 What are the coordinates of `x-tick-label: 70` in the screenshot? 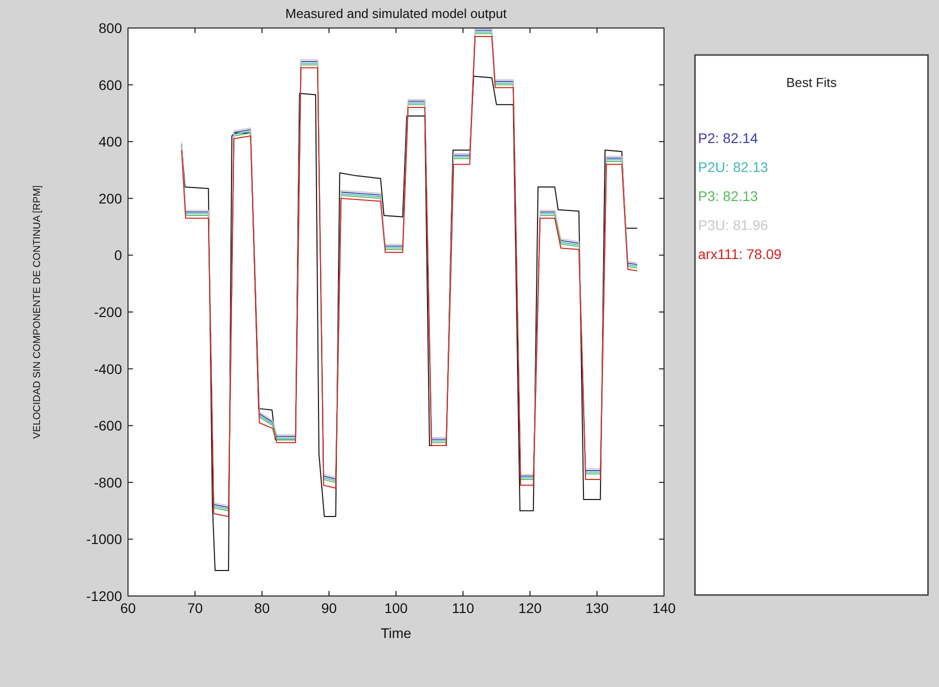 It's located at (195, 608).